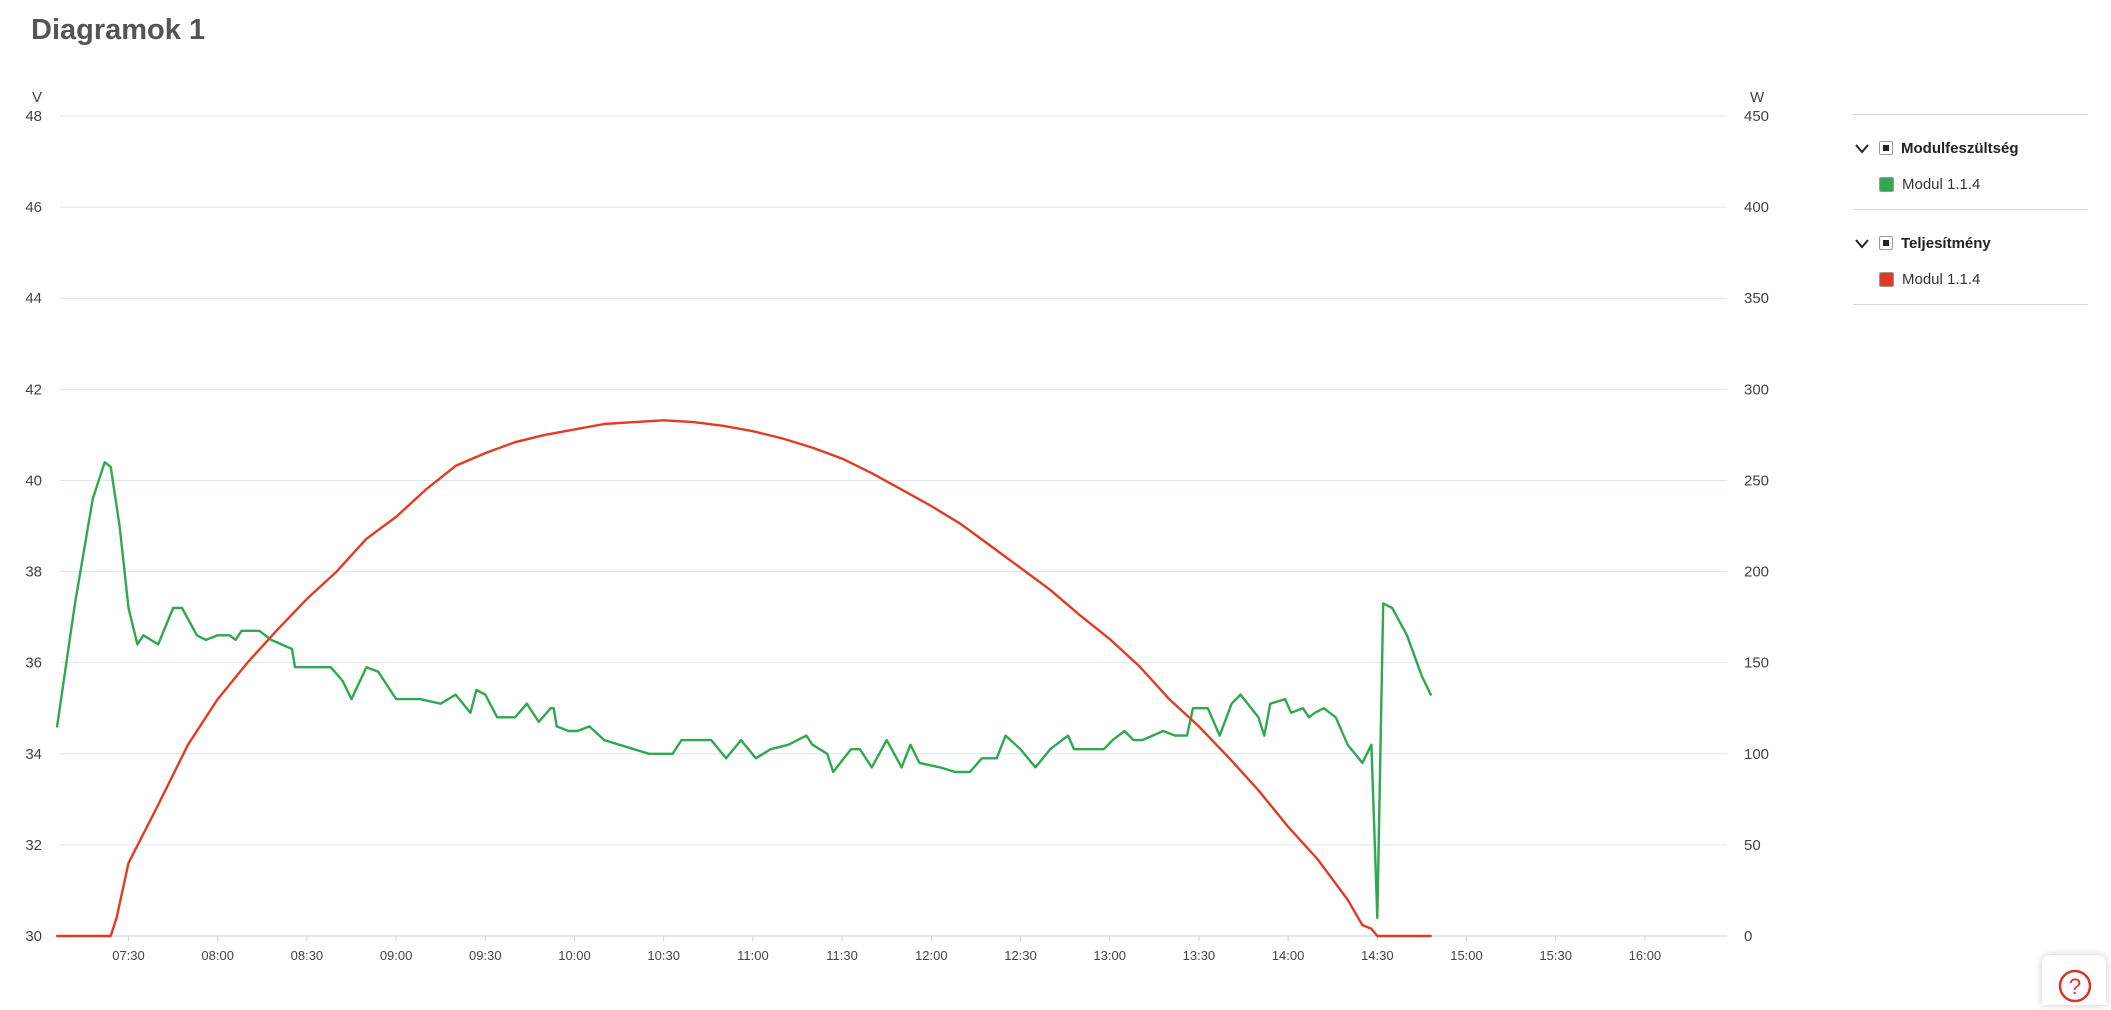 This screenshot has height=1010, width=2111. What do you see at coordinates (1748, 936) in the screenshot?
I see `y-right-tick-label: 0` at bounding box center [1748, 936].